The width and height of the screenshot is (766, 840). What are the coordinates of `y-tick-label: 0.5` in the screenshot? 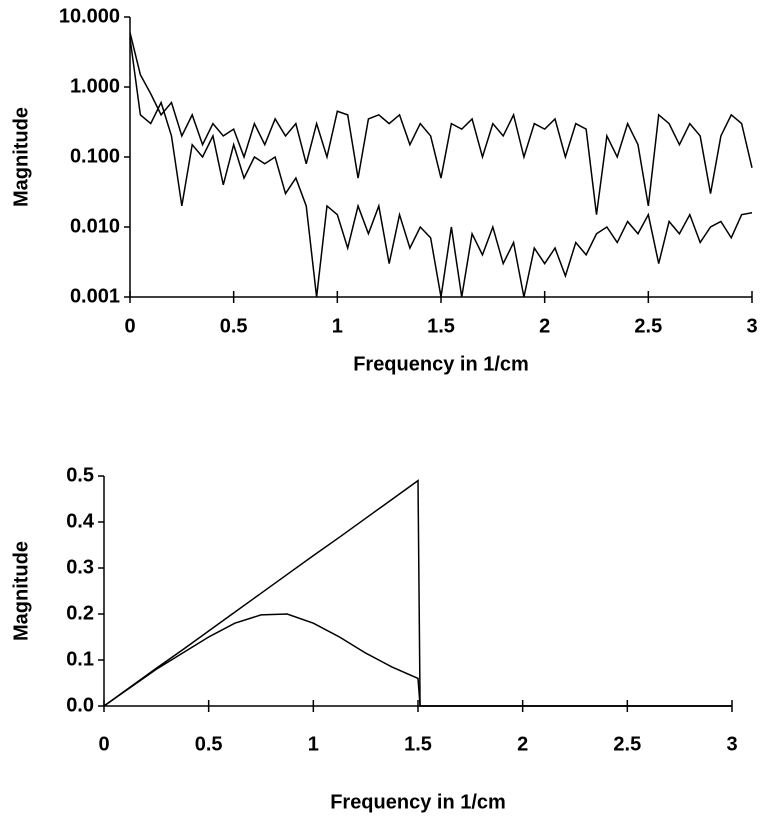 It's located at (80, 475).